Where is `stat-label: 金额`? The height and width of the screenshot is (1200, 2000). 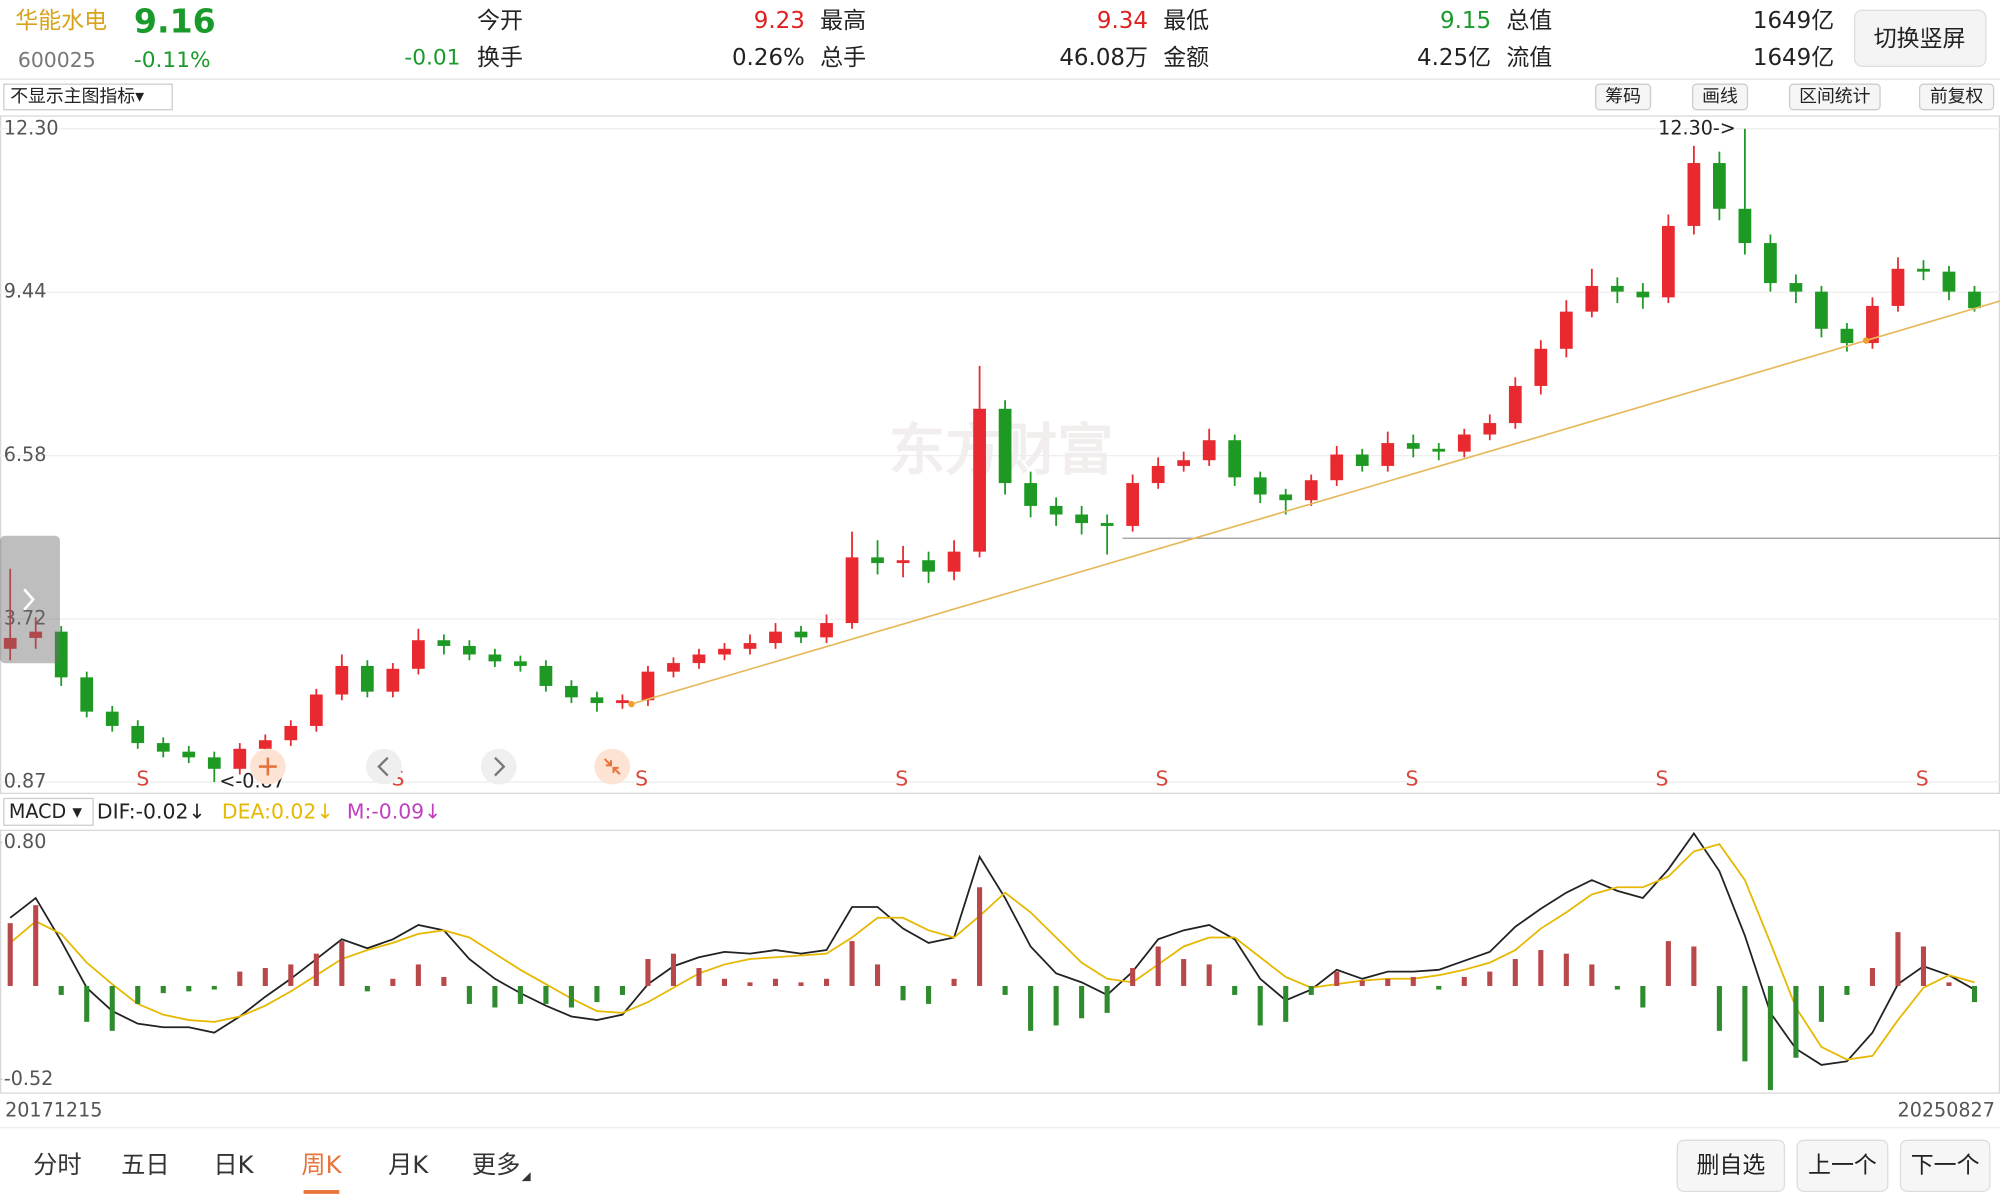 stat-label: 金额 is located at coordinates (1186, 58).